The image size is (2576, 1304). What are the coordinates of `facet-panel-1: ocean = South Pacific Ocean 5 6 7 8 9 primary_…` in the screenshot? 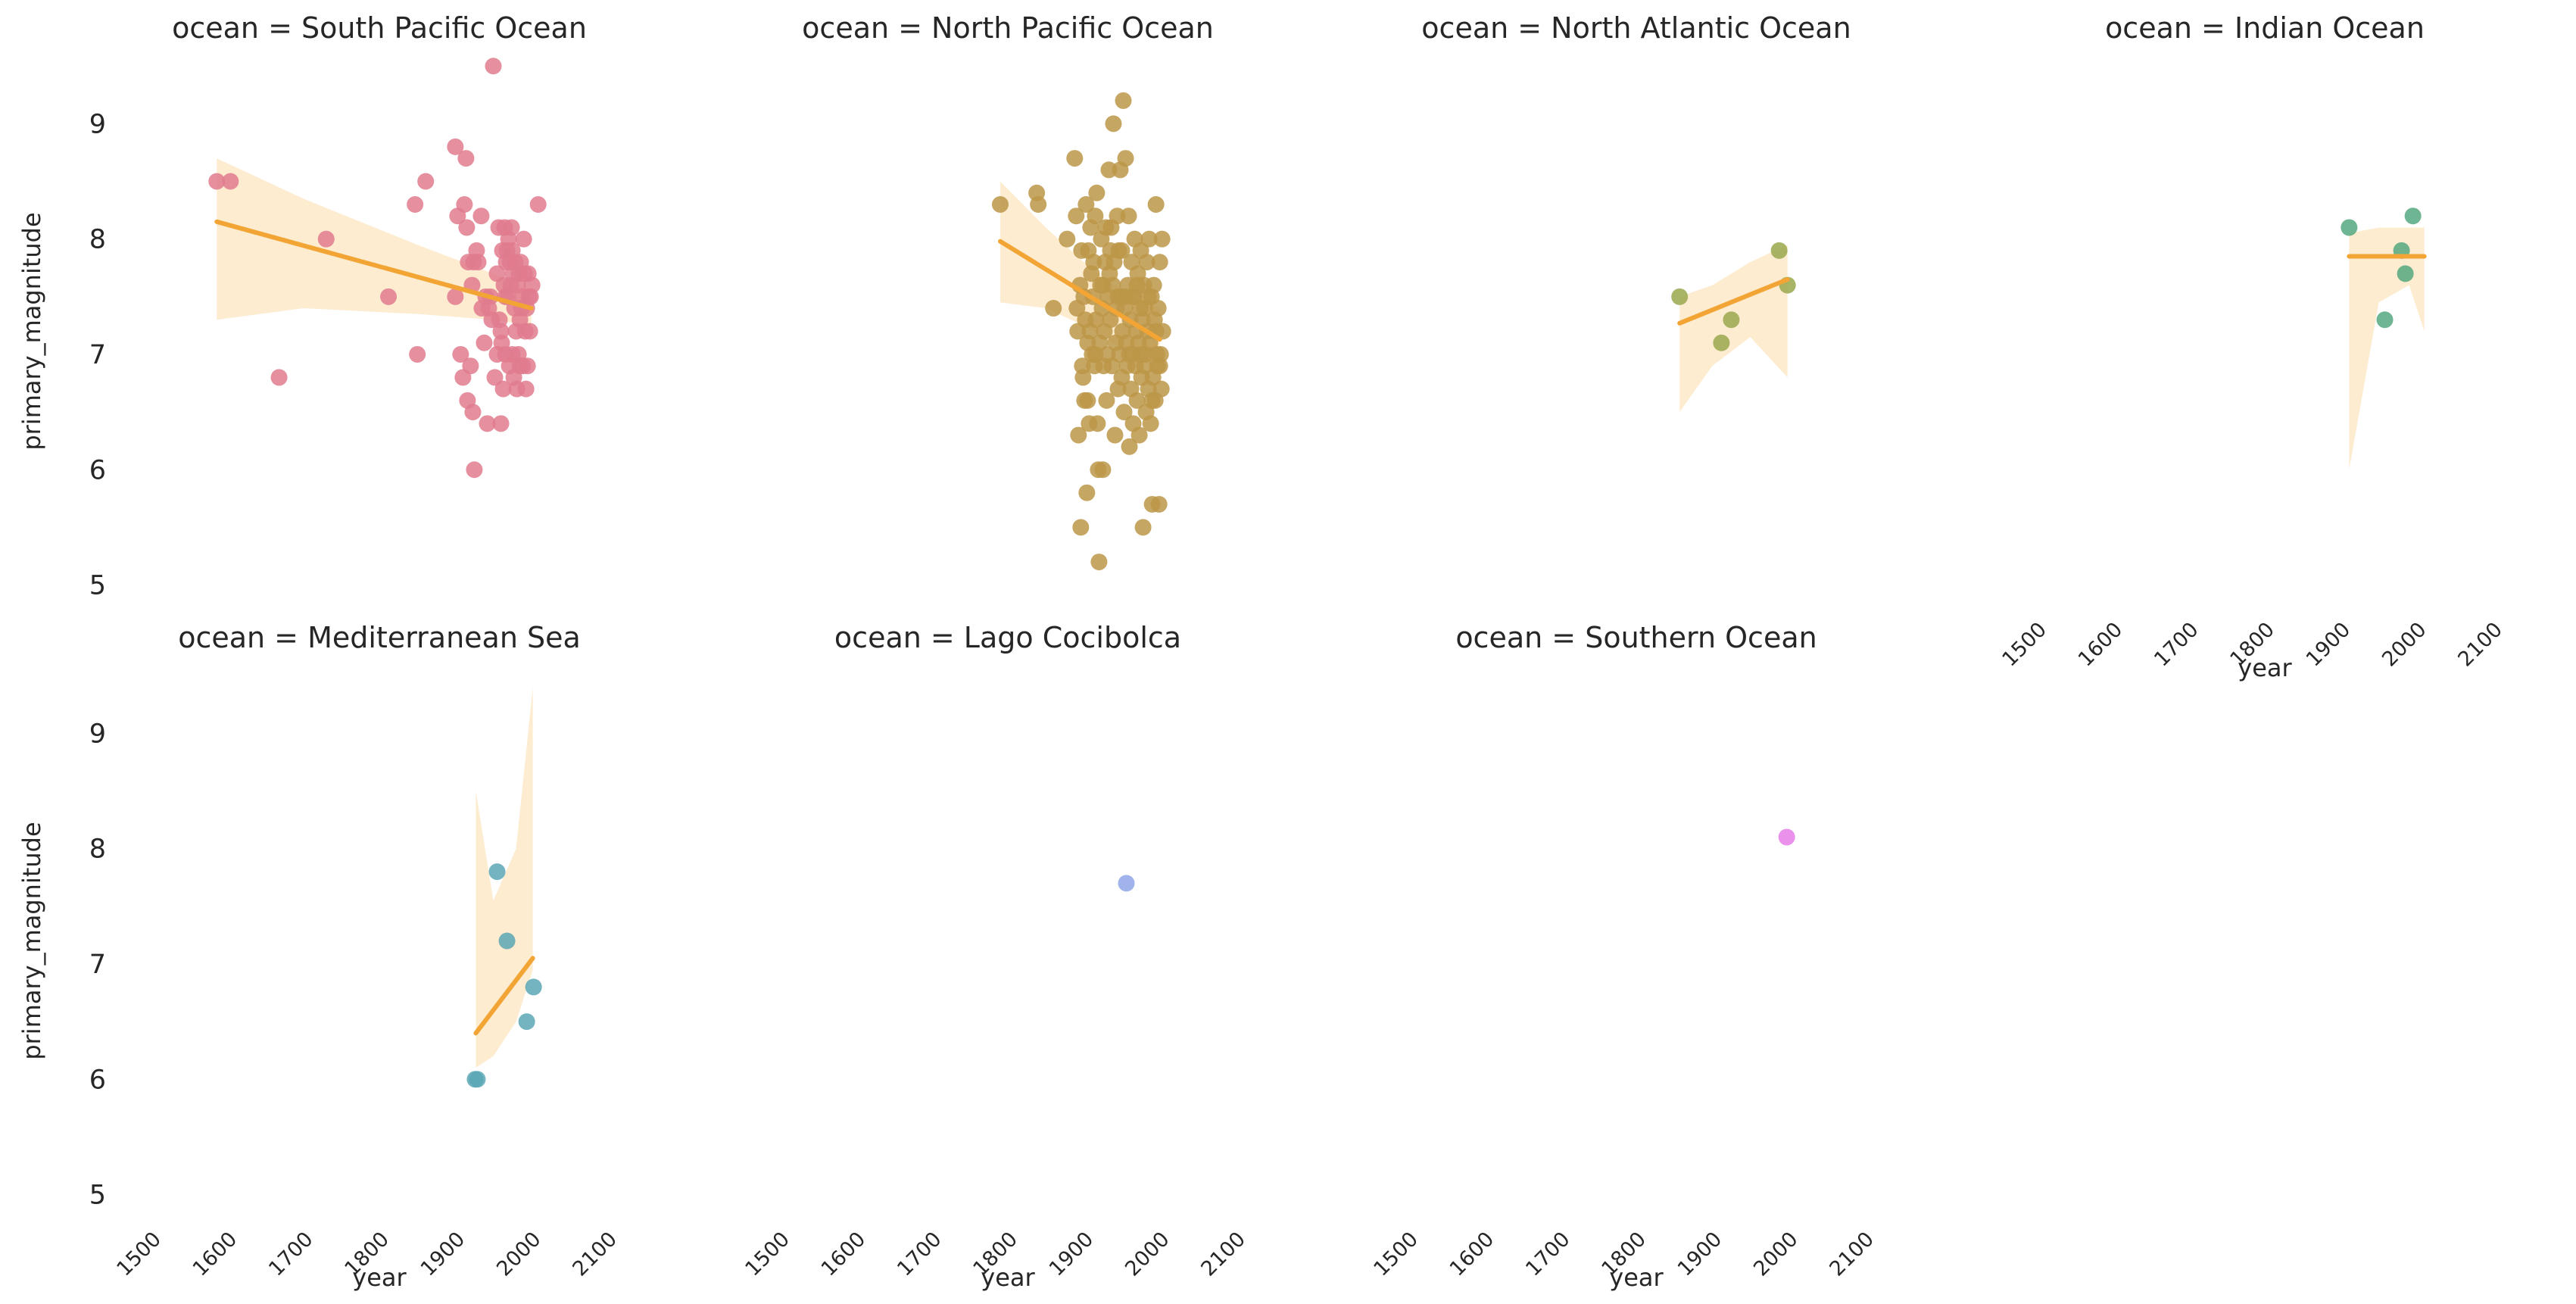 It's located at (302, 306).